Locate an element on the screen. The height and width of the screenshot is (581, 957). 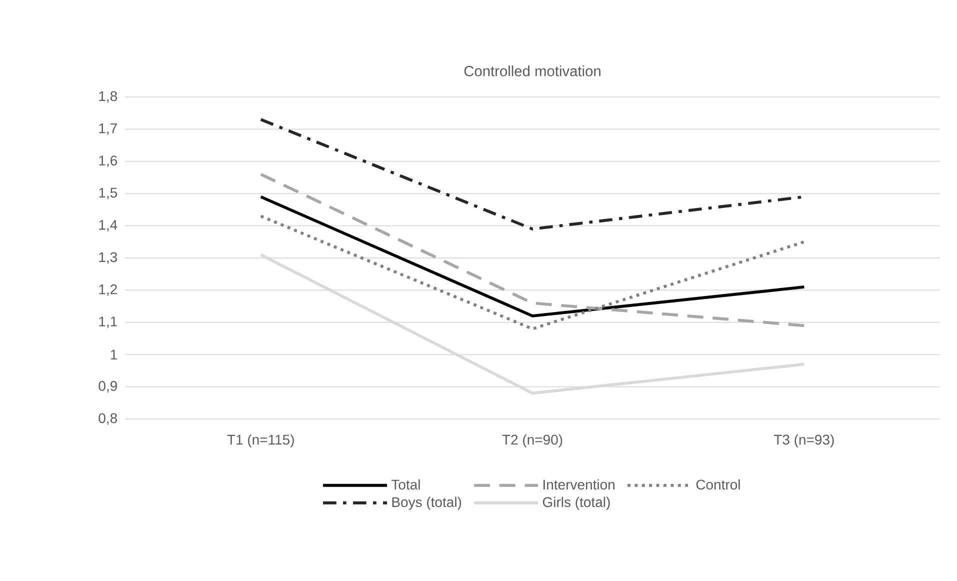
y-tick-label: 1,4 is located at coordinates (108, 226).